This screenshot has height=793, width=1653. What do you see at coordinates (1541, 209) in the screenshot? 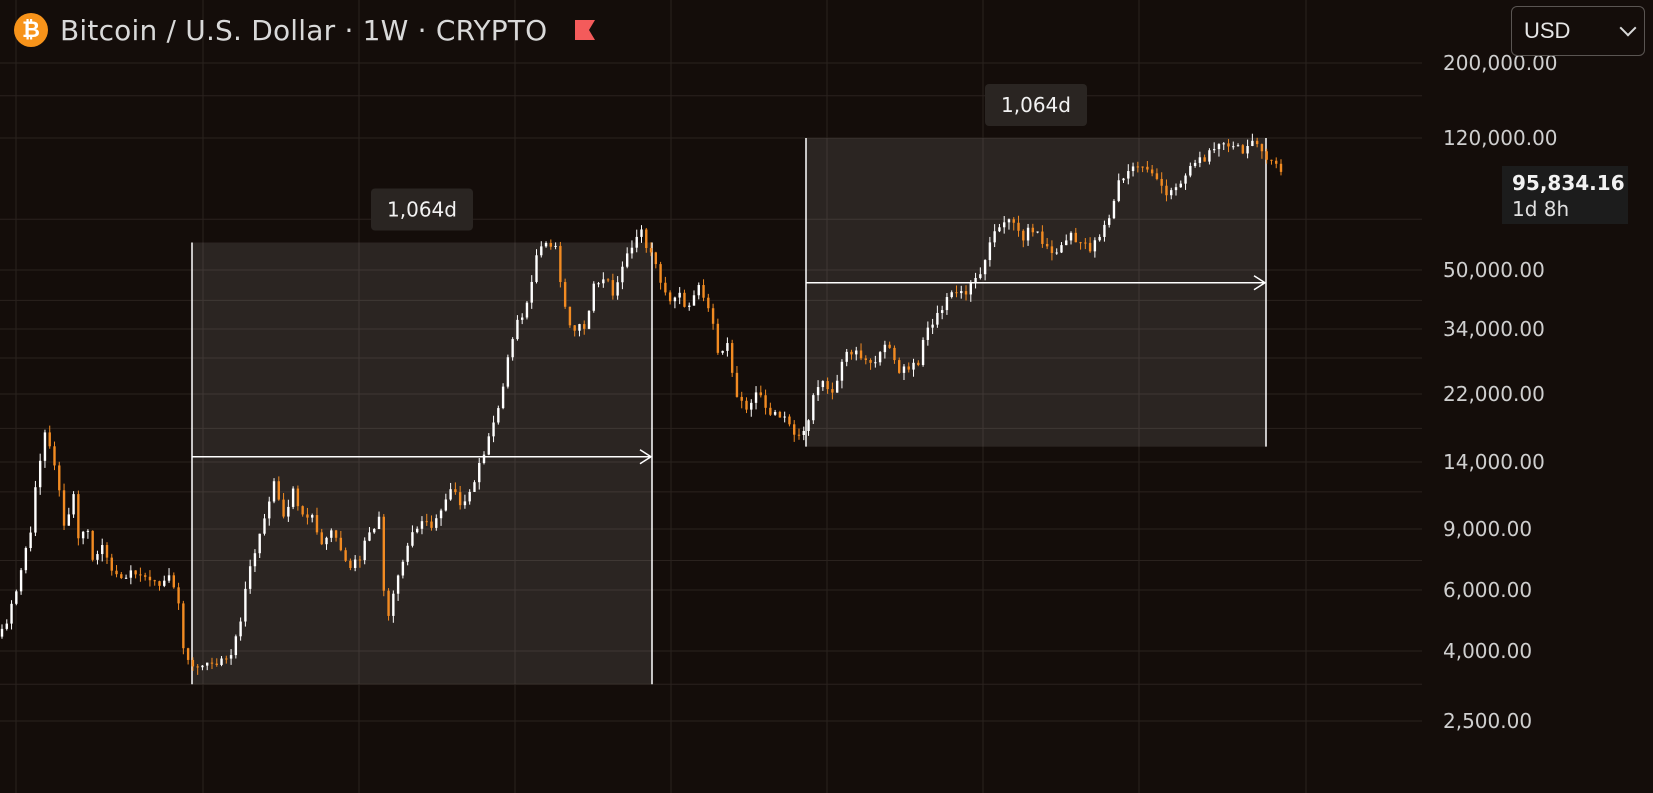
I see `bar-countdown: 1d 8h` at bounding box center [1541, 209].